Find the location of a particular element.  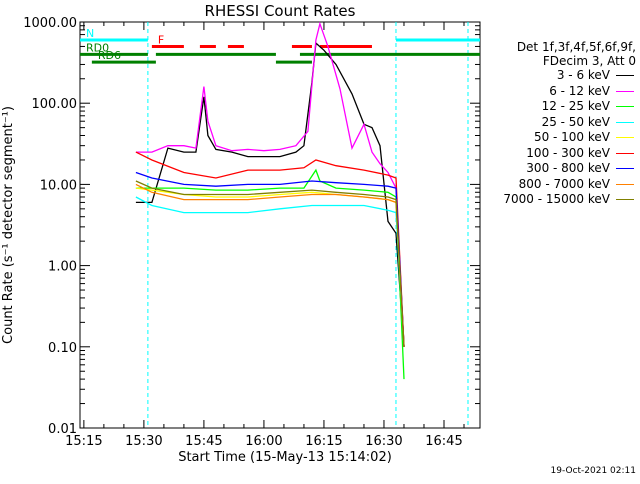

x-tick-label: 15:15 is located at coordinates (83, 441).